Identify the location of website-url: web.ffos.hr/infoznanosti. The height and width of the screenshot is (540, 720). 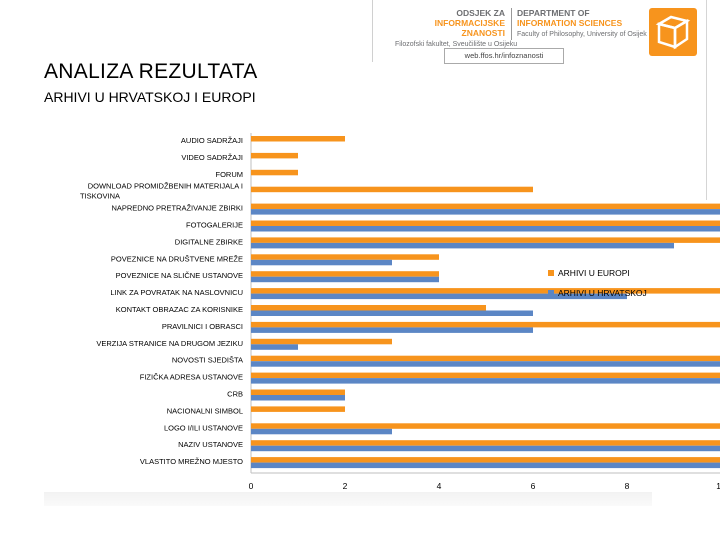
(504, 56).